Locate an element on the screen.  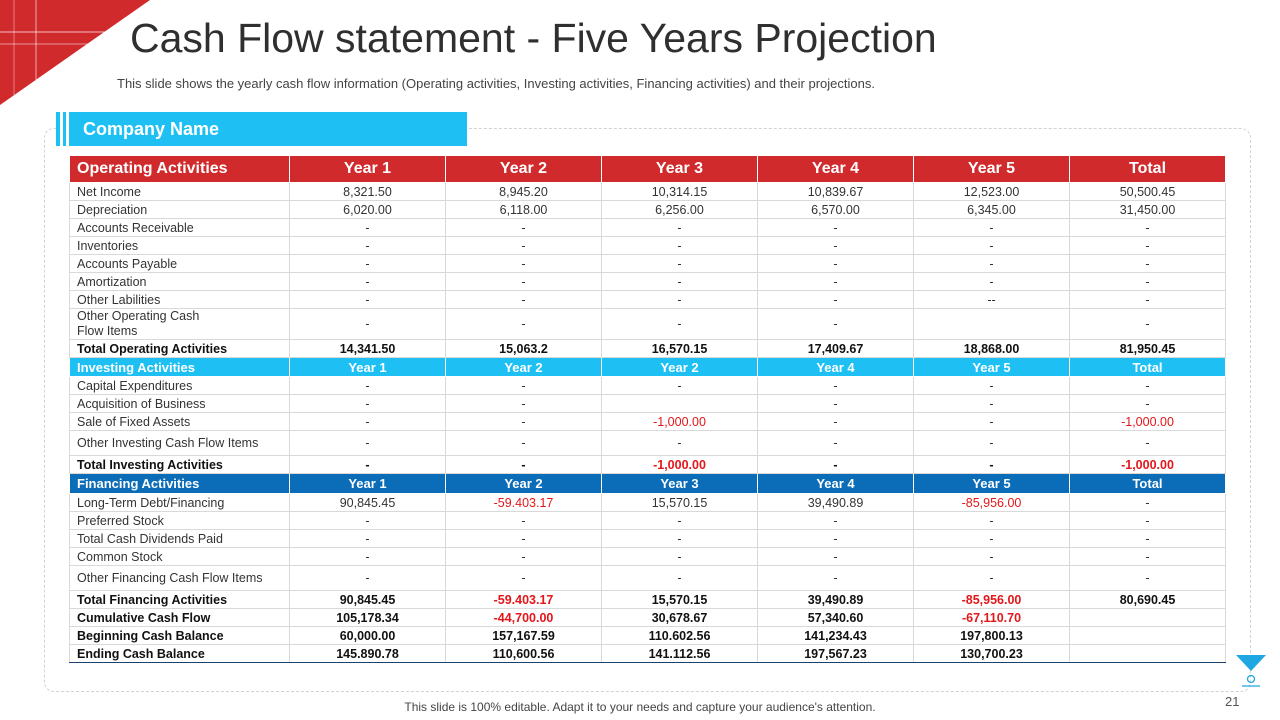
row-label: Ending Cash Balance is located at coordinates (179, 653).